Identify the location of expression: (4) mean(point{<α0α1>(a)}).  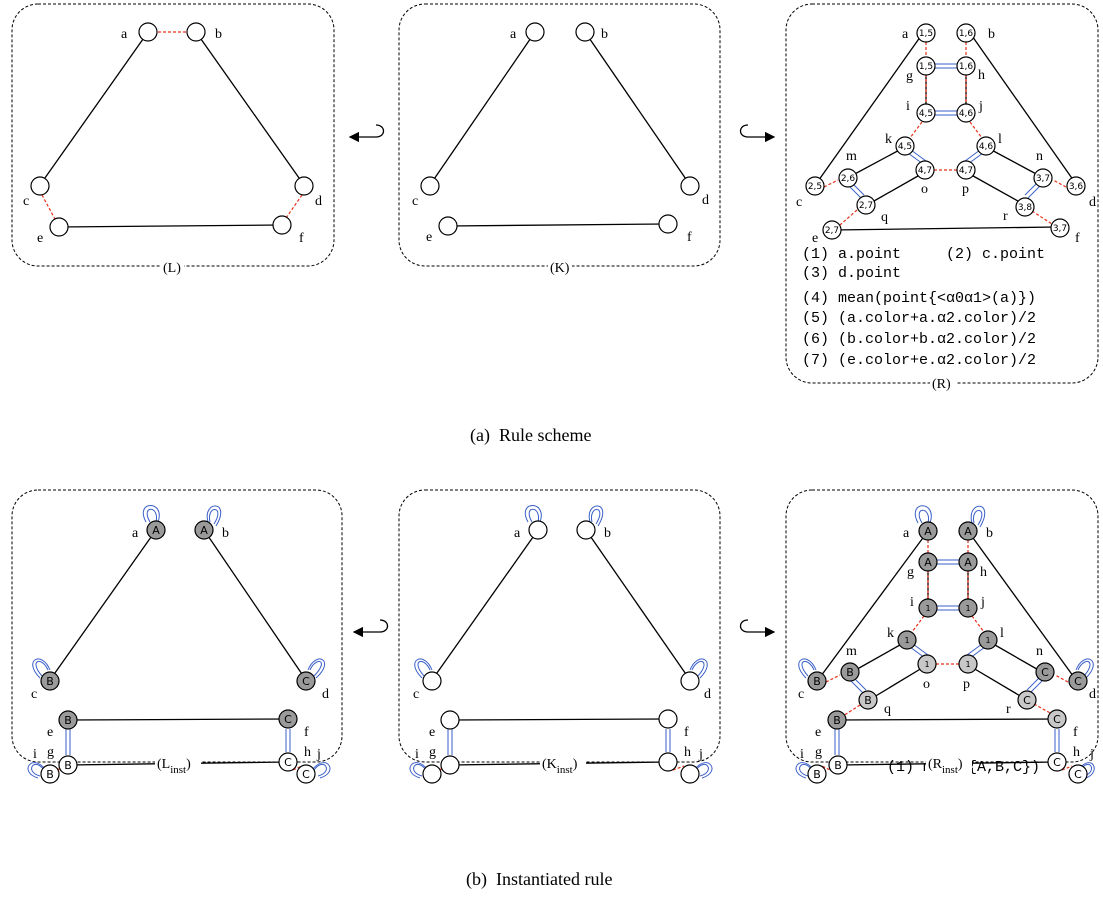
(919, 298).